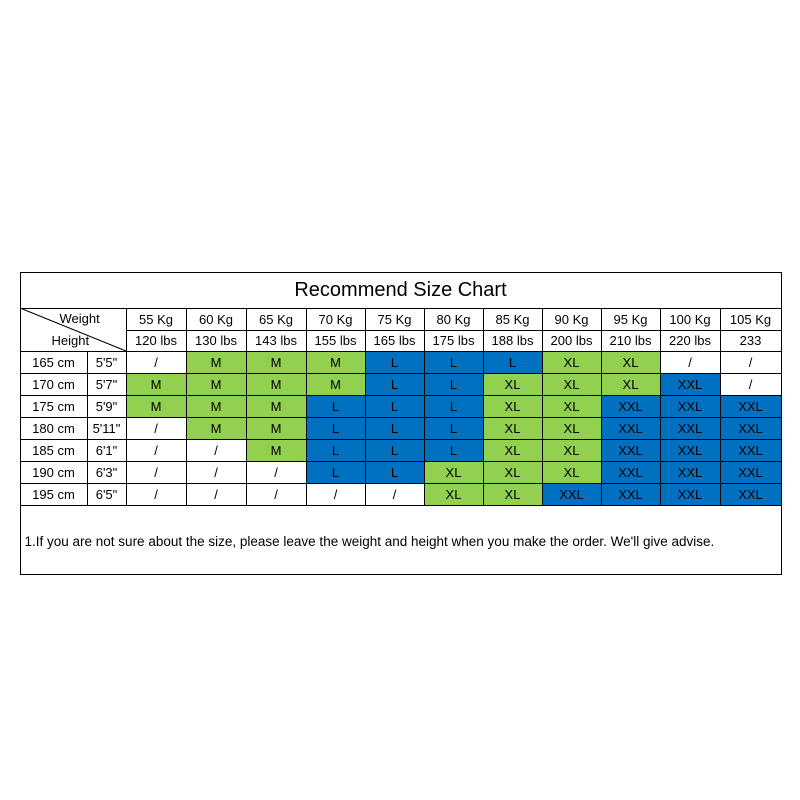 The width and height of the screenshot is (800, 800). I want to click on height-ft: 5'11", so click(106, 428).